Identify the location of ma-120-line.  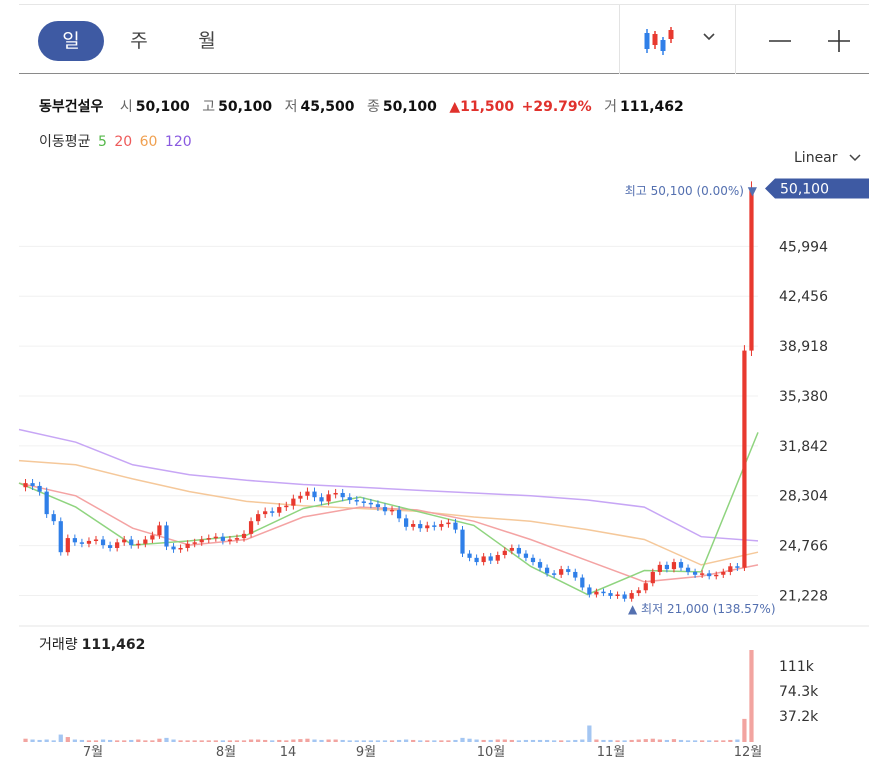
(388, 485).